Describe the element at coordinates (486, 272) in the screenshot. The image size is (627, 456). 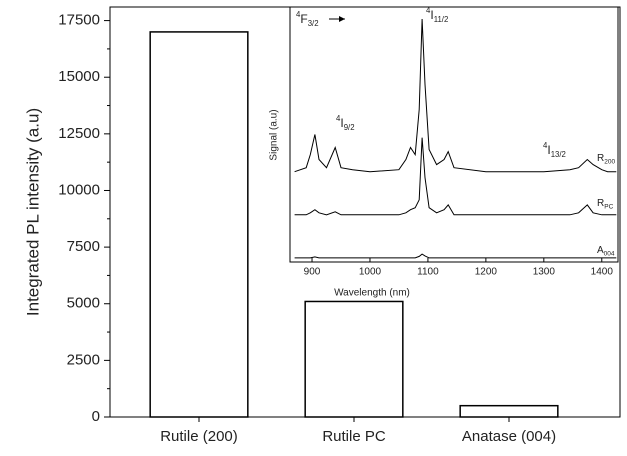
I see `x-tick-label: 1200` at that location.